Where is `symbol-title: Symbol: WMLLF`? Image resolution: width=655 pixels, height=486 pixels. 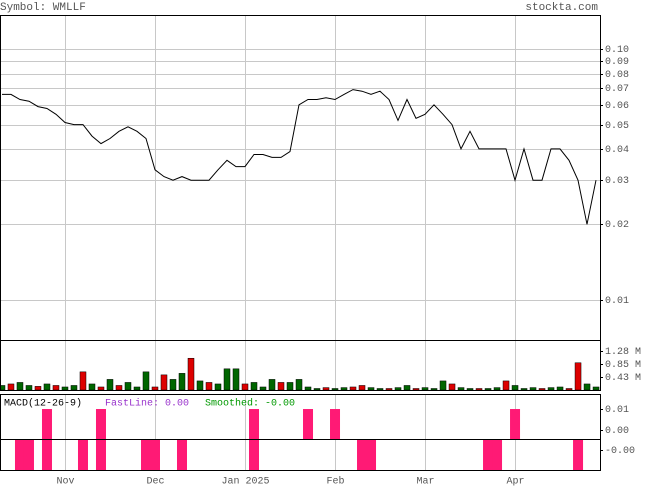 symbol-title: Symbol: WMLLF is located at coordinates (43, 8).